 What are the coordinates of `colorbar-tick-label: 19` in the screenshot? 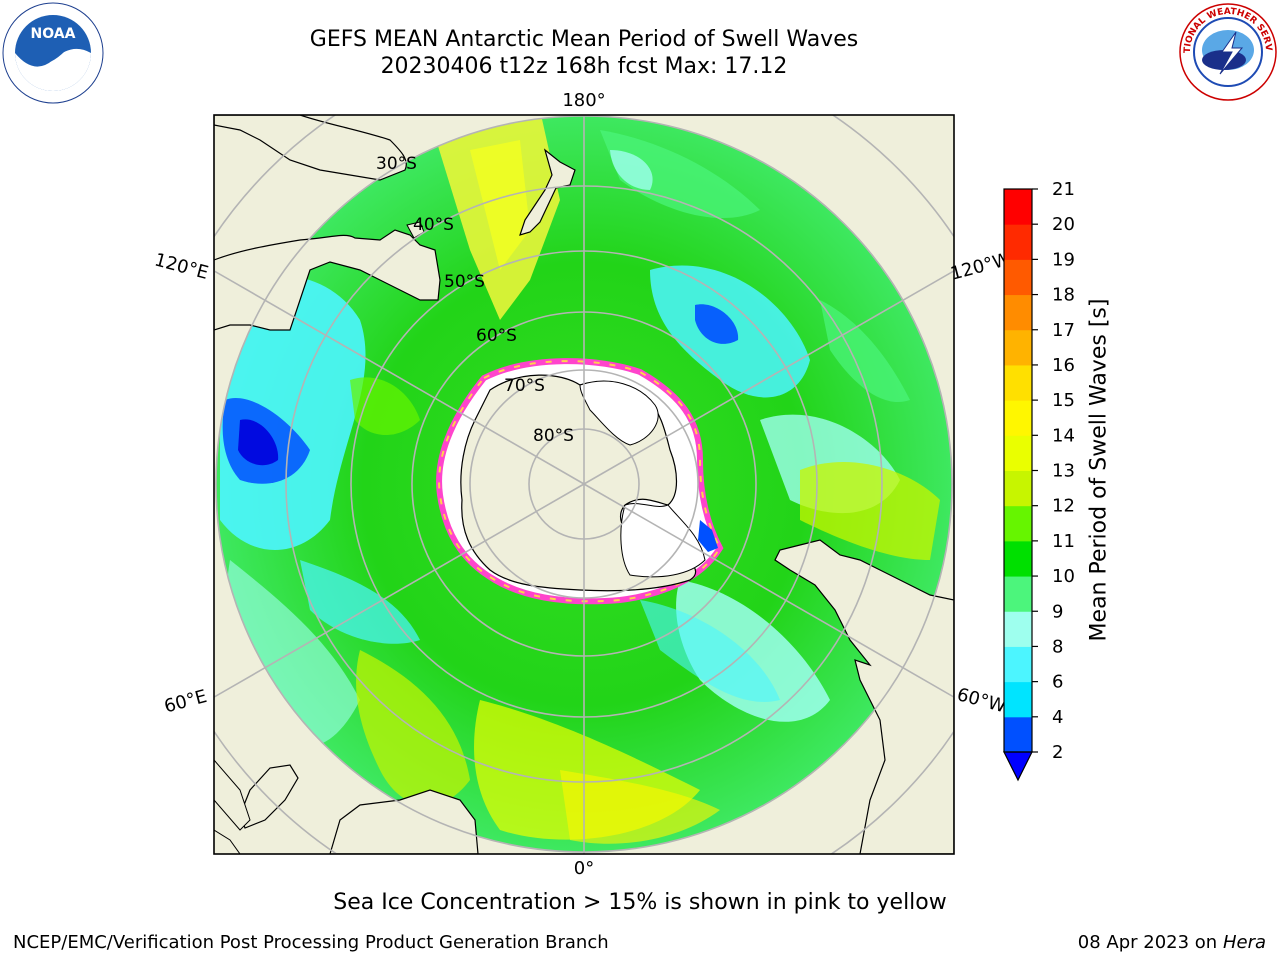 It's located at (1063, 259).